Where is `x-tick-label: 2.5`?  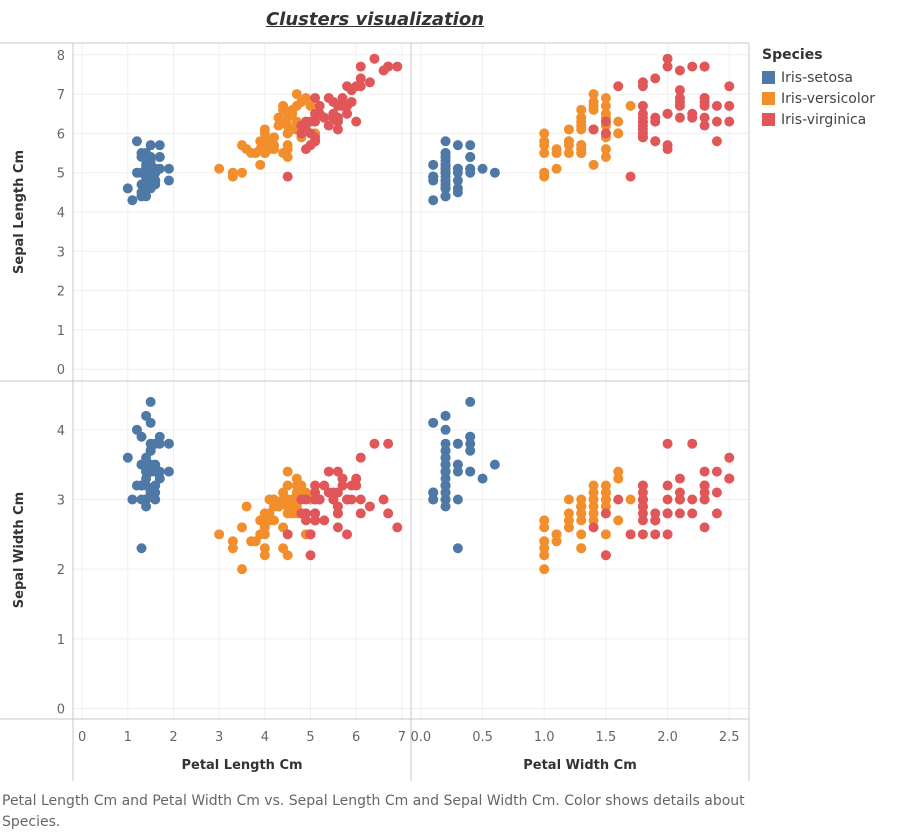
x-tick-label: 2.5 is located at coordinates (729, 737).